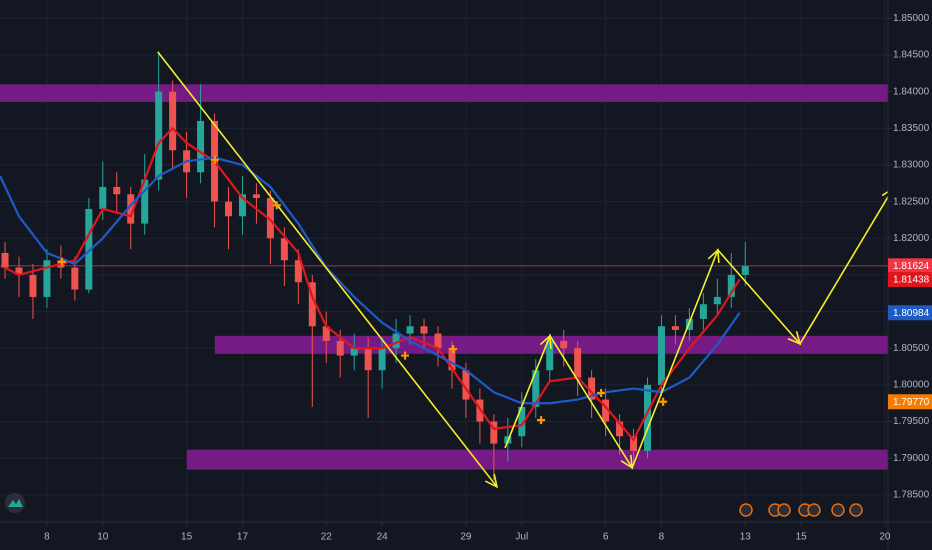  I want to click on x-tick-label: 24, so click(383, 537).